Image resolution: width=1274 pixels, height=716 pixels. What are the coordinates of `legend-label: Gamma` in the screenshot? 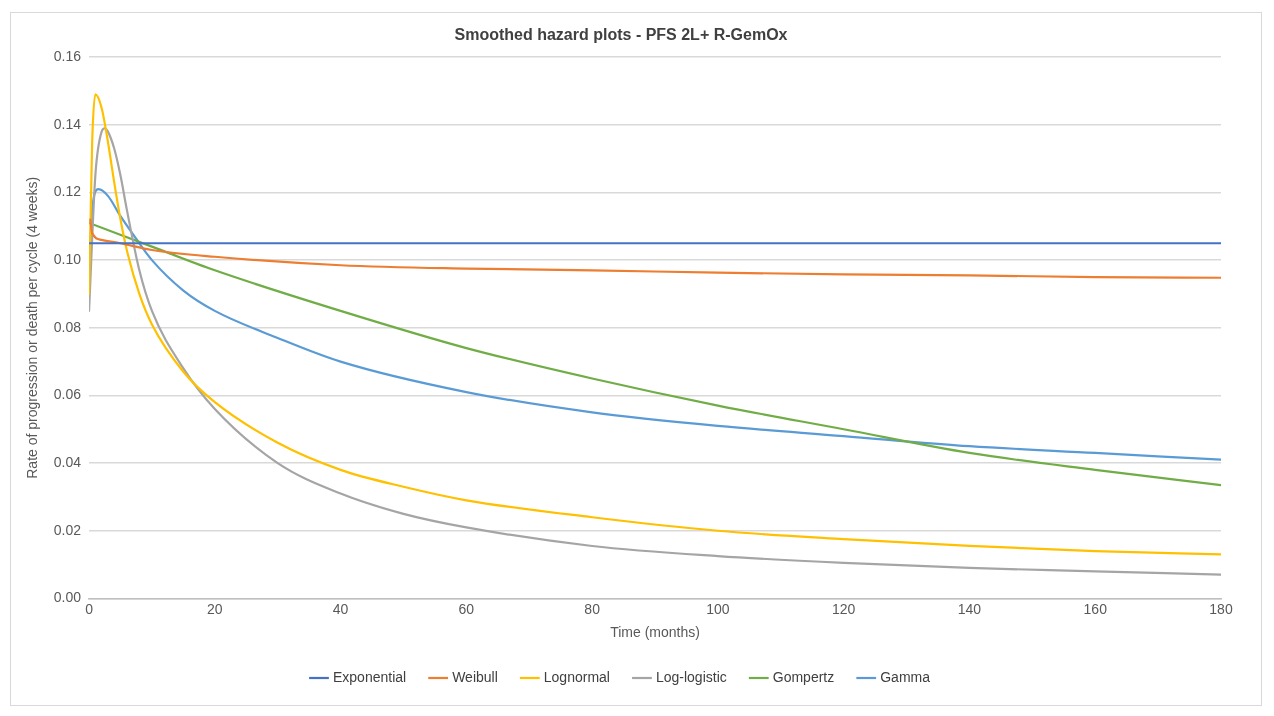 It's located at (905, 676).